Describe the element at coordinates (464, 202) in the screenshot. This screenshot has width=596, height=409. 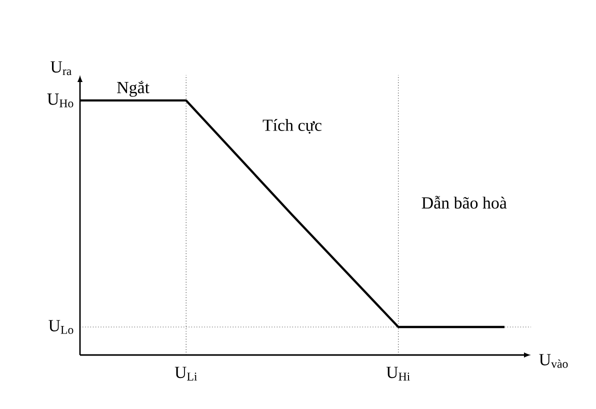
I see `annotation: Dẫn bão hoà` at that location.